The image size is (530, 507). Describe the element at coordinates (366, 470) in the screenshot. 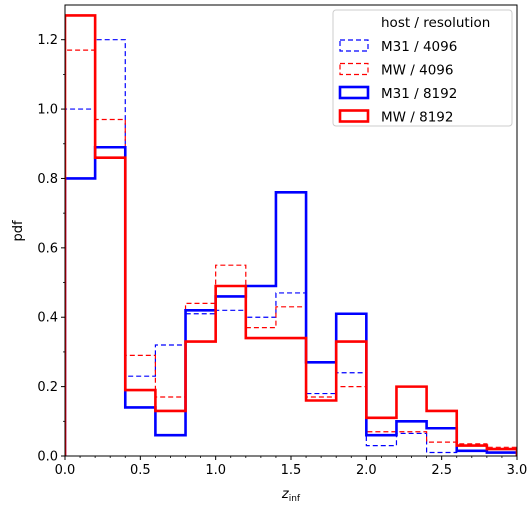

I see `x-tick-label: 2.0` at that location.